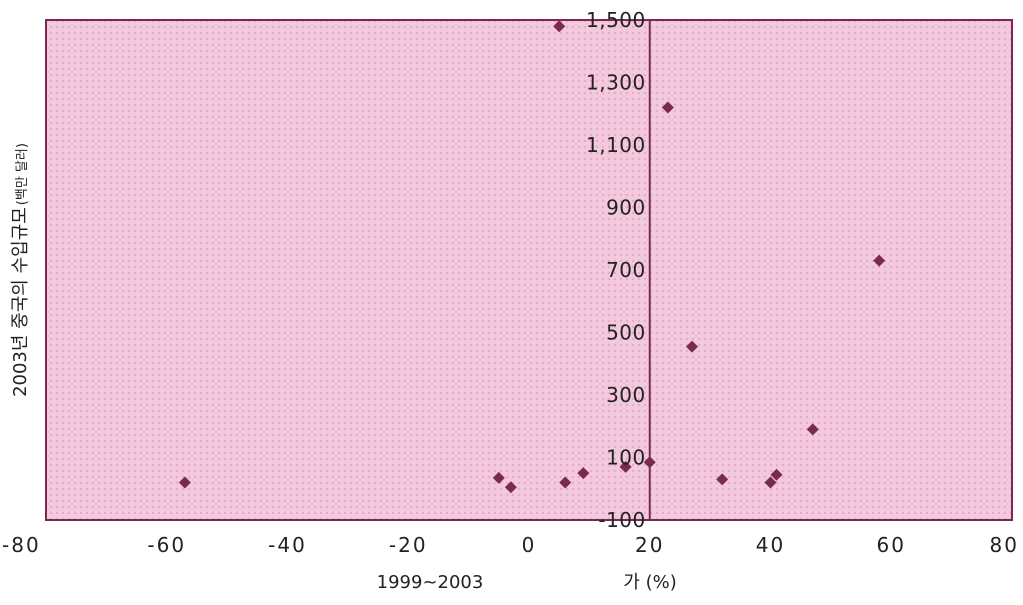 The height and width of the screenshot is (605, 1023). I want to click on y-axis-unit: (백만 달러), so click(22, 174).